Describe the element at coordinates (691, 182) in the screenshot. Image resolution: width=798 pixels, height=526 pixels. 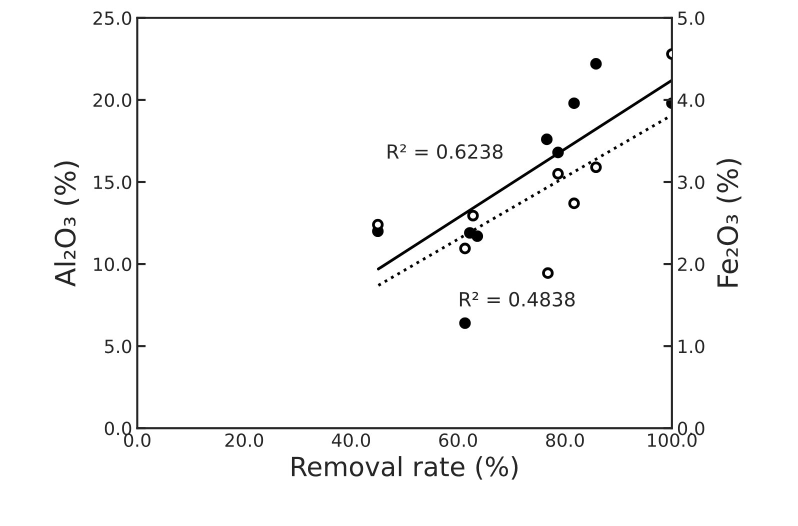
I see `y2-tick-label: 3.0` at that location.